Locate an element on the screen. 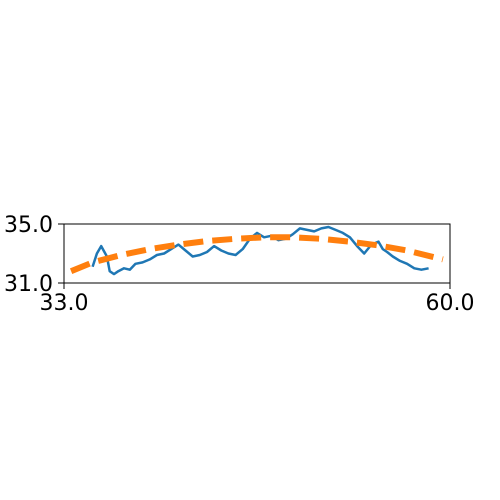  x-tick-label-0: 33.0 is located at coordinates (64, 303).